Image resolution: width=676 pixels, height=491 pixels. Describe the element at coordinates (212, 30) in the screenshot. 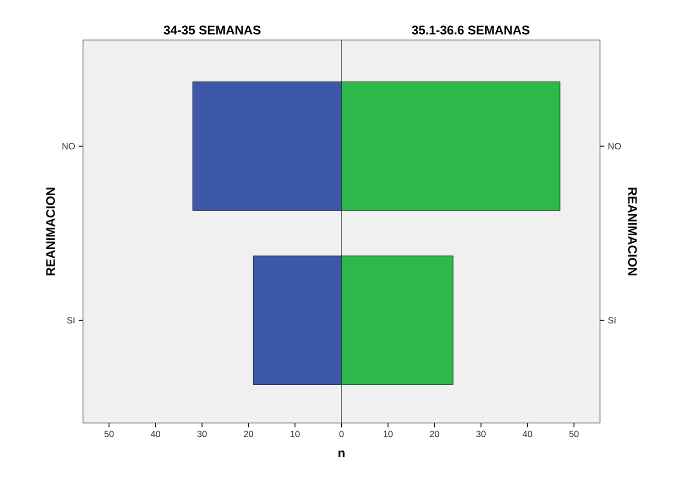

I see `chart-title: 34-35 SEMANAS` at that location.